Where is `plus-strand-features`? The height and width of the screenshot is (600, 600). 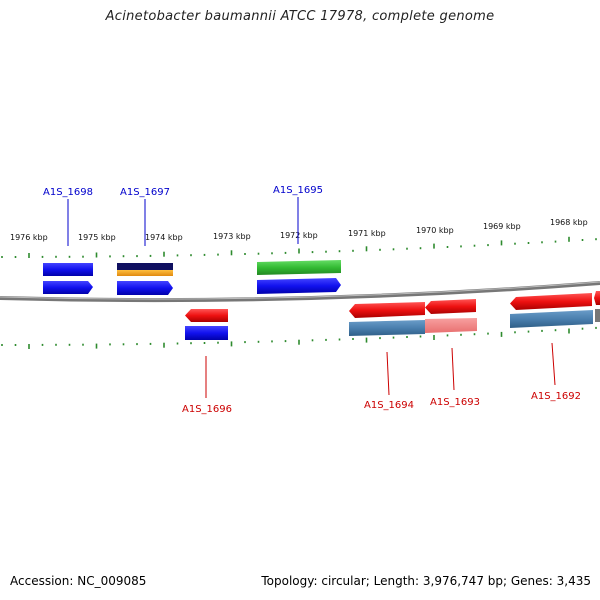
plus-strand-features is located at coordinates (192, 277).